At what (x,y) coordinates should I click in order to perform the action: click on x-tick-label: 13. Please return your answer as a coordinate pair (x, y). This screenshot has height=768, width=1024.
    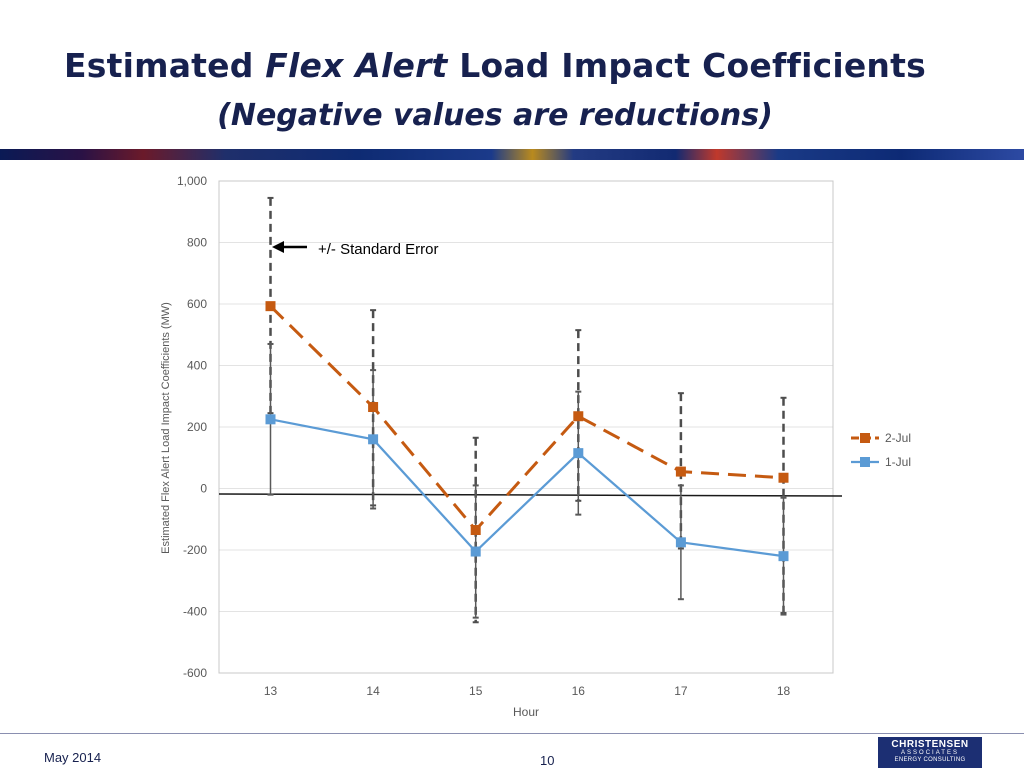
    Looking at the image, I should click on (271, 691).